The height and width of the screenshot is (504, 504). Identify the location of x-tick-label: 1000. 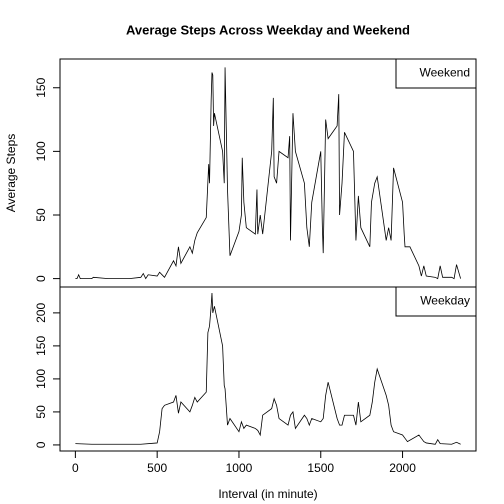
(239, 468).